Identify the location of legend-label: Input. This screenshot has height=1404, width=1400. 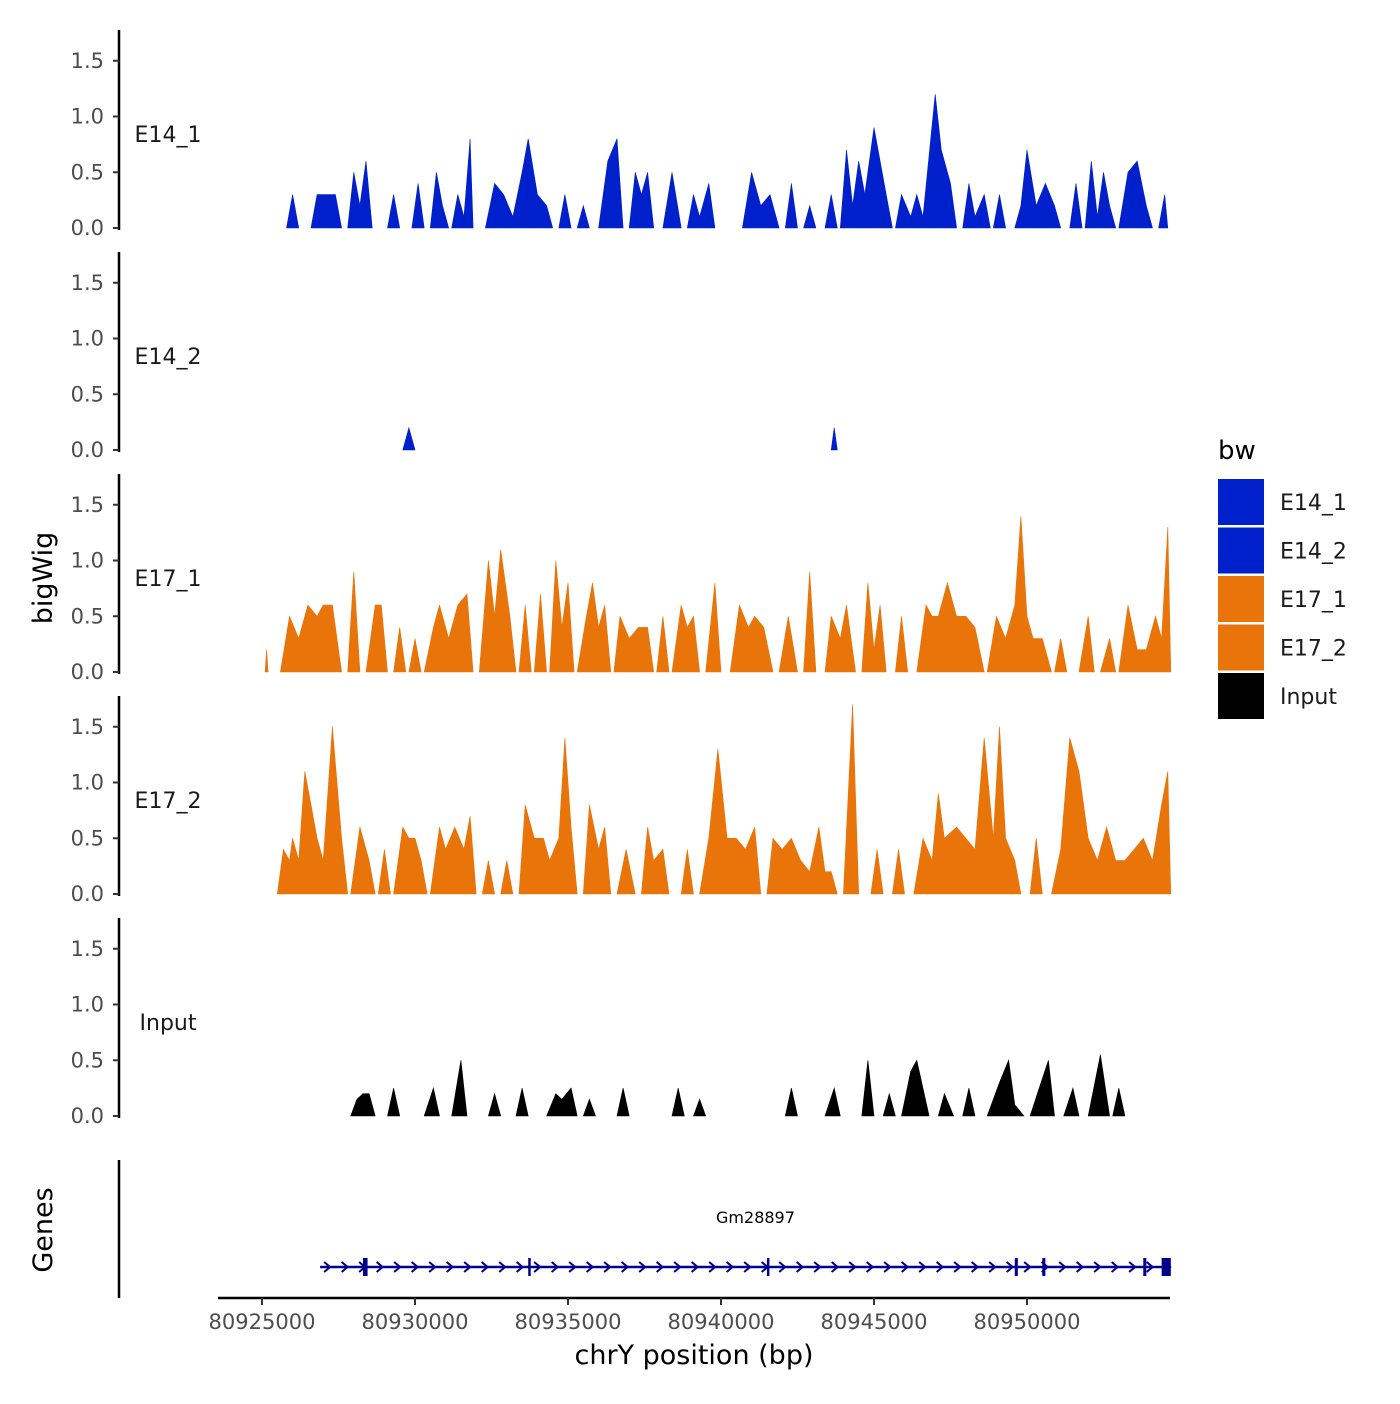
(1308, 697).